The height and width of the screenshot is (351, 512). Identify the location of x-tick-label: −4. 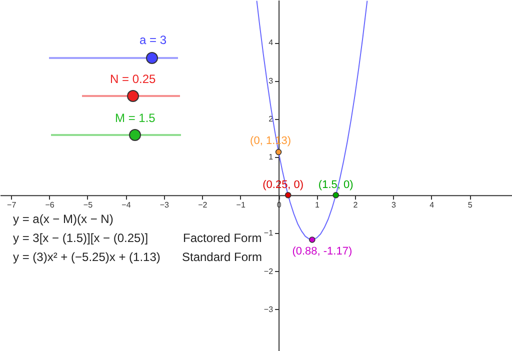
(127, 205).